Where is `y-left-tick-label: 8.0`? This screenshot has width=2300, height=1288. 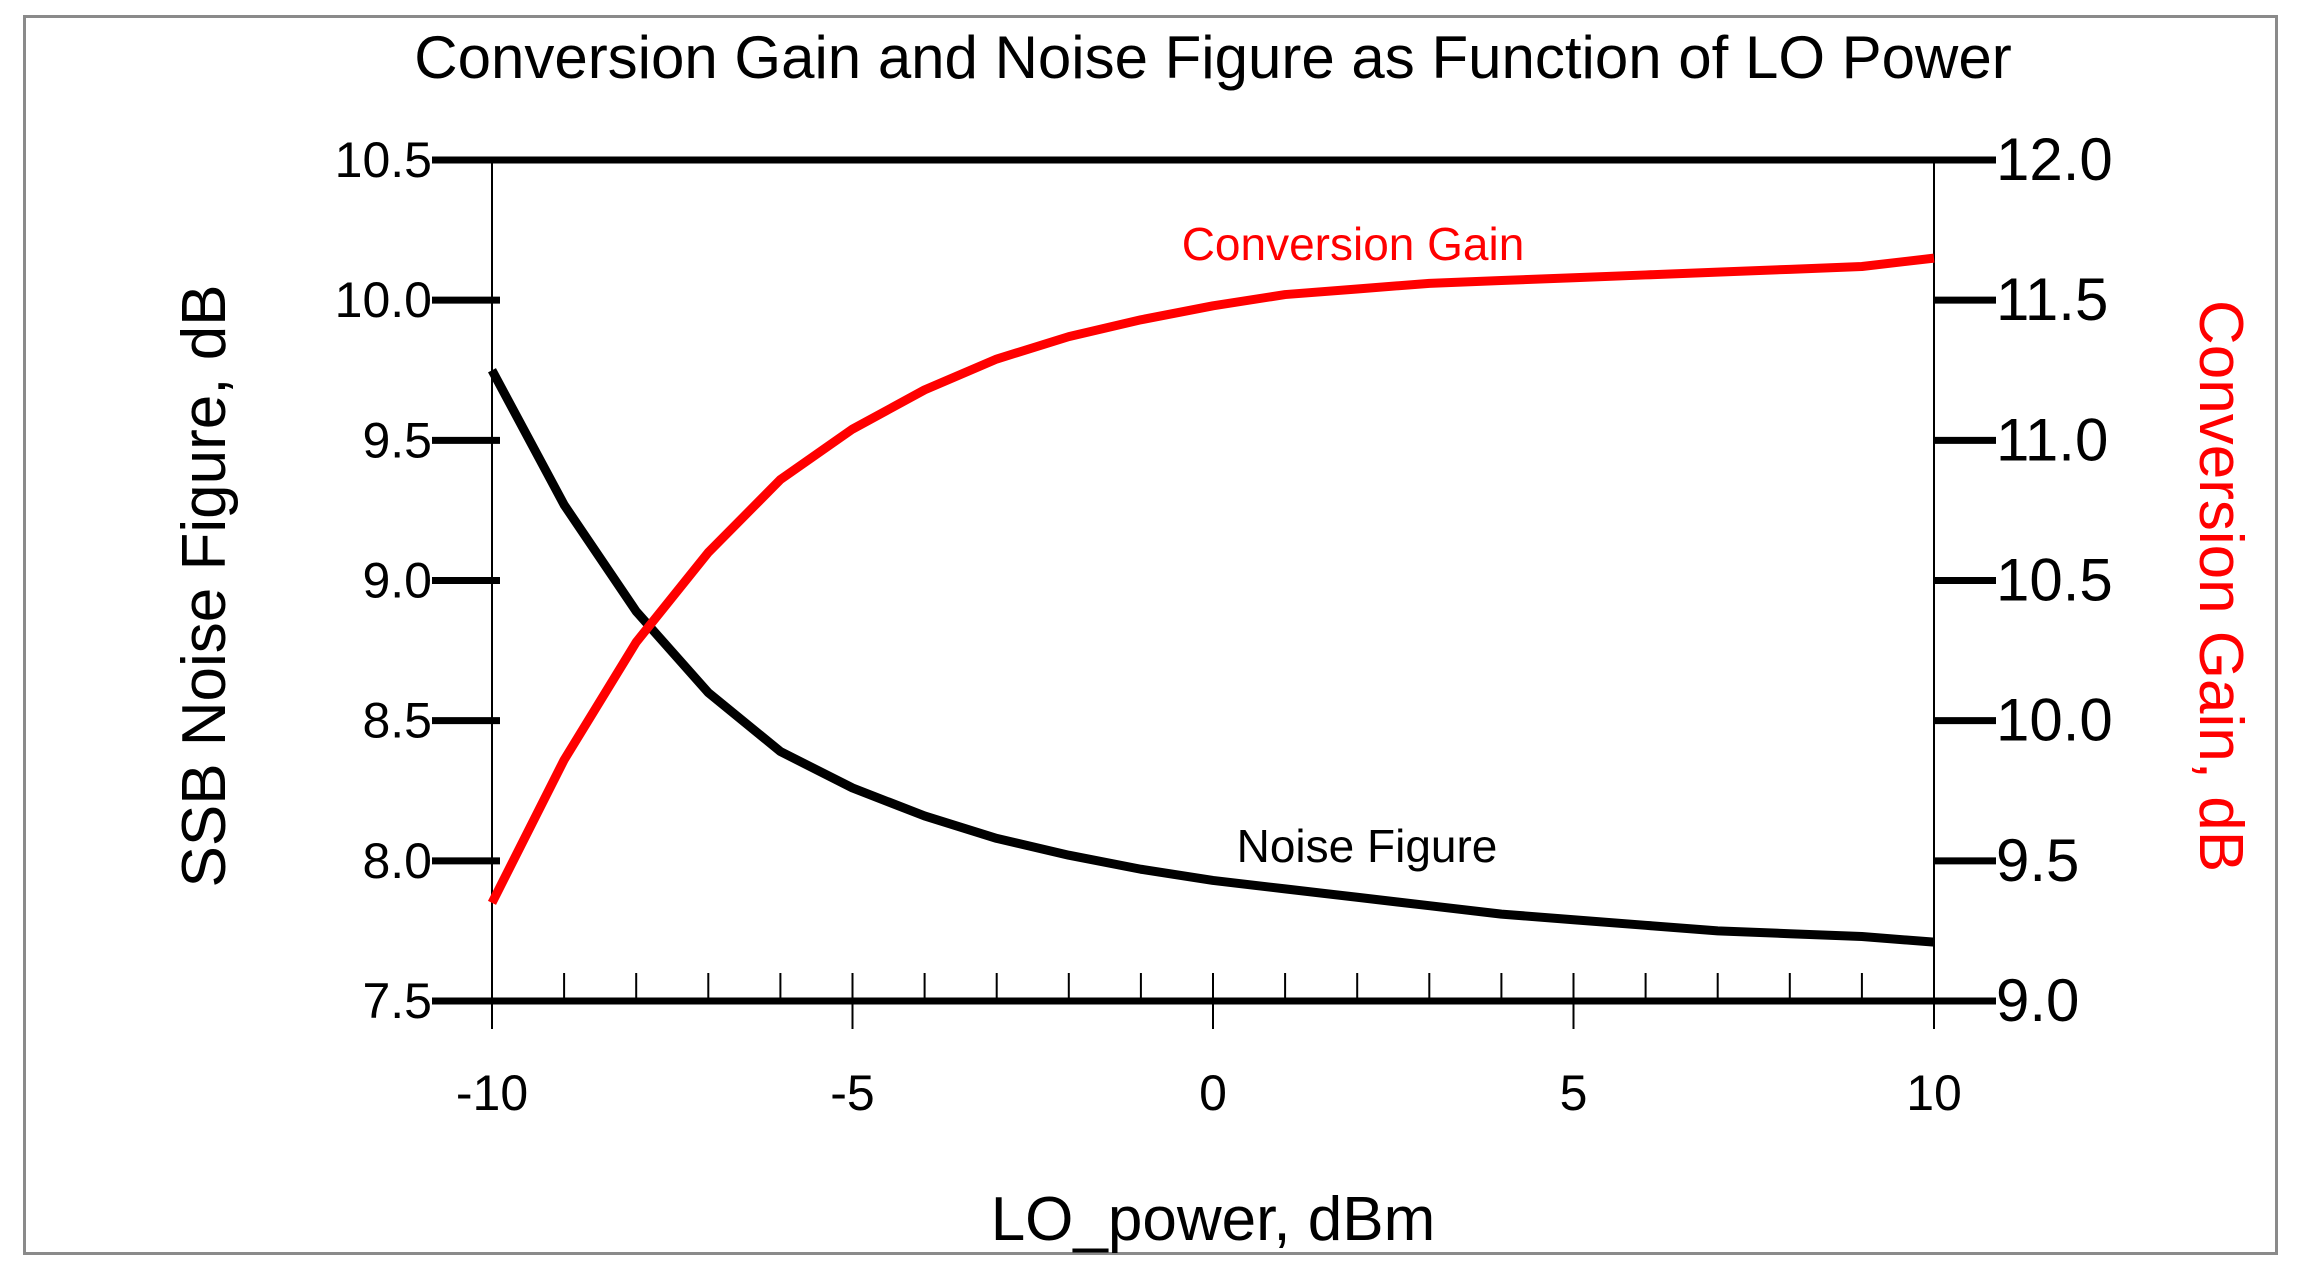
y-left-tick-label: 8.0 is located at coordinates (397, 861).